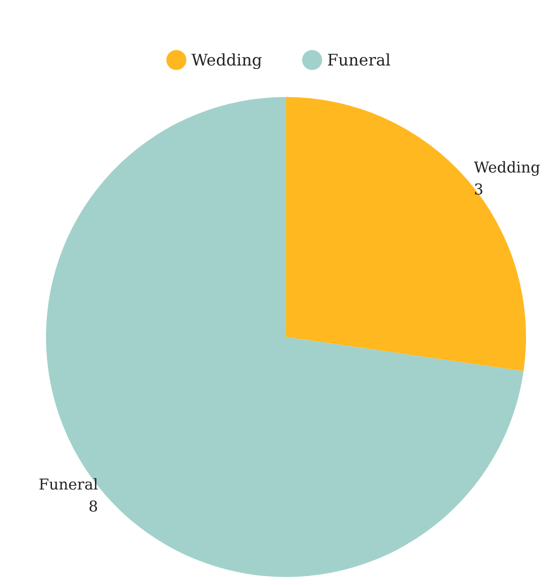 The height and width of the screenshot is (585, 557). I want to click on slice-label: Funeral, so click(68, 484).